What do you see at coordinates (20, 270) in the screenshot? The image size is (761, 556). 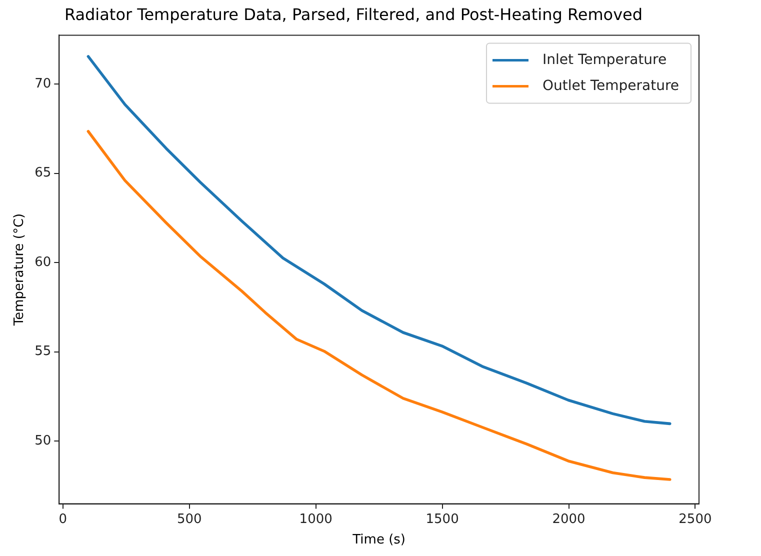 I see `y-axis-title: Temperature (°C)` at bounding box center [20, 270].